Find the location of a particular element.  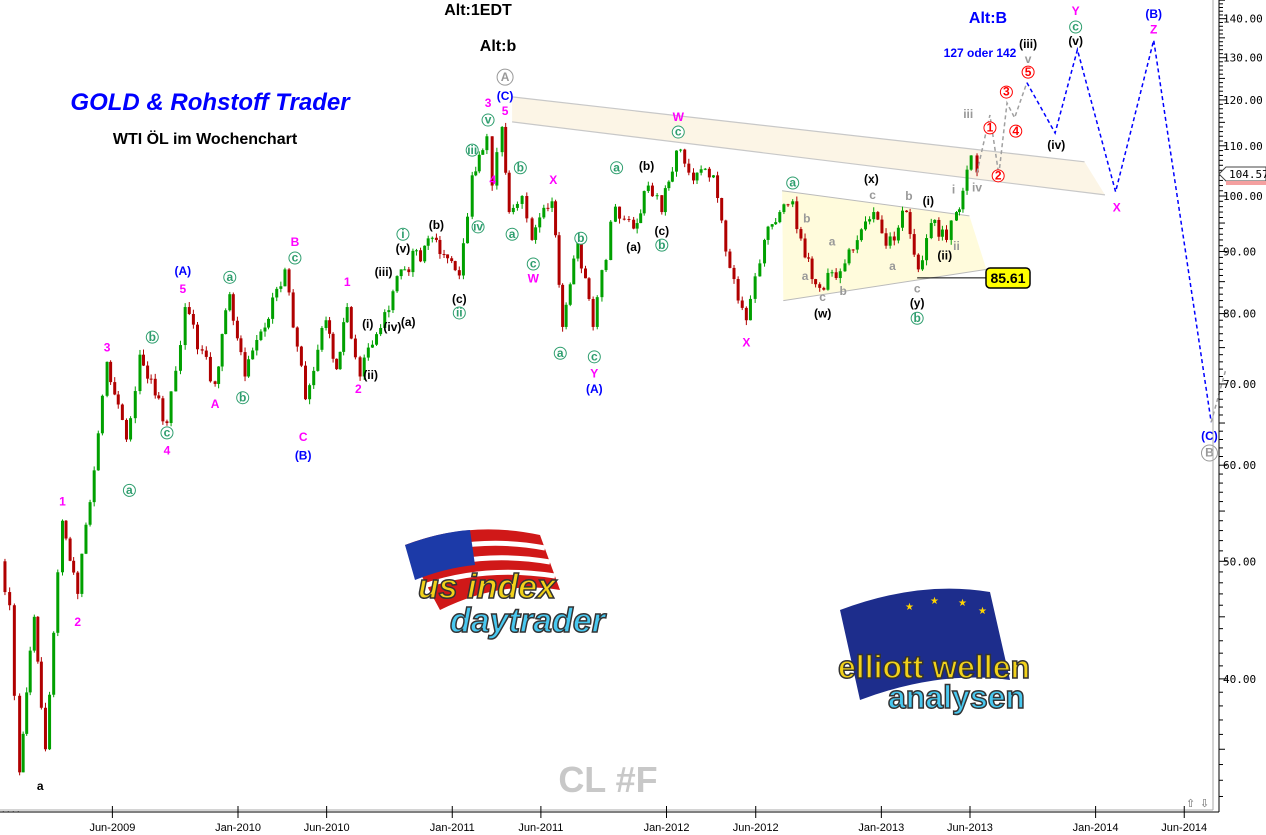

logo-right-line1: elliott wellen is located at coordinates (934, 667).